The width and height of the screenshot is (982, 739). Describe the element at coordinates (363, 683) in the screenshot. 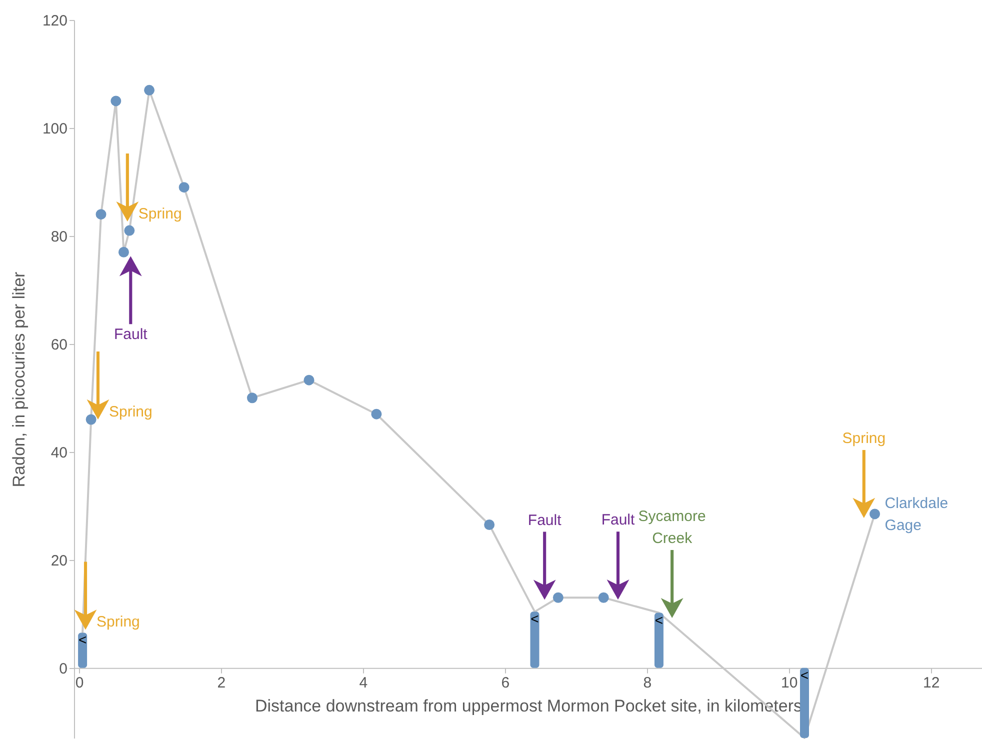

I see `x-tick-label: 4` at that location.